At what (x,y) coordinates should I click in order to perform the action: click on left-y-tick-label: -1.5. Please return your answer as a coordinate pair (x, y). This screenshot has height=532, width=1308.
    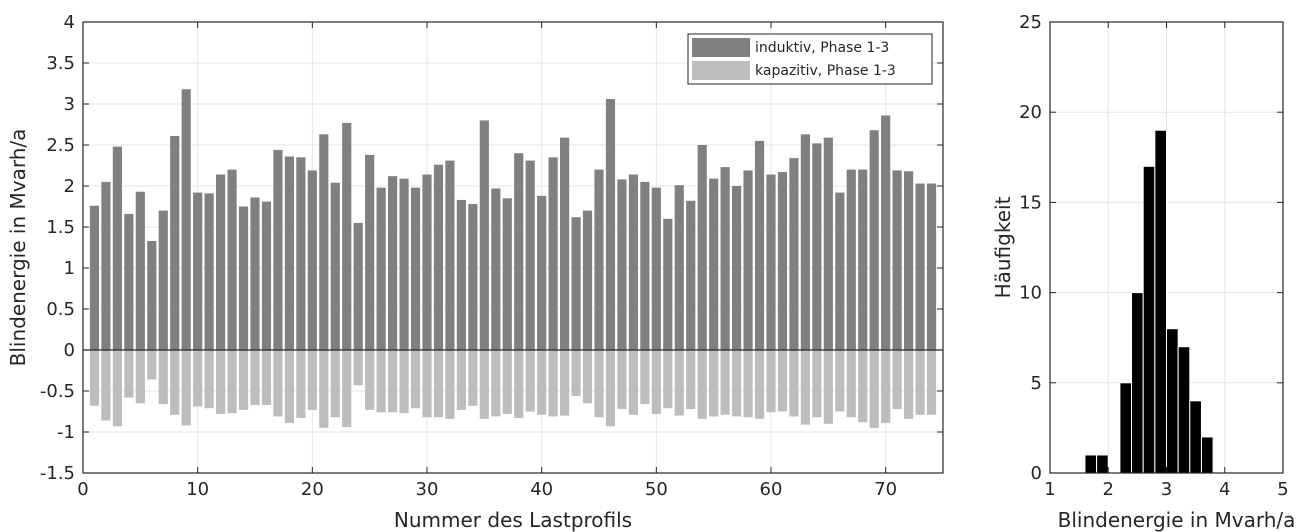
    Looking at the image, I should click on (57, 473).